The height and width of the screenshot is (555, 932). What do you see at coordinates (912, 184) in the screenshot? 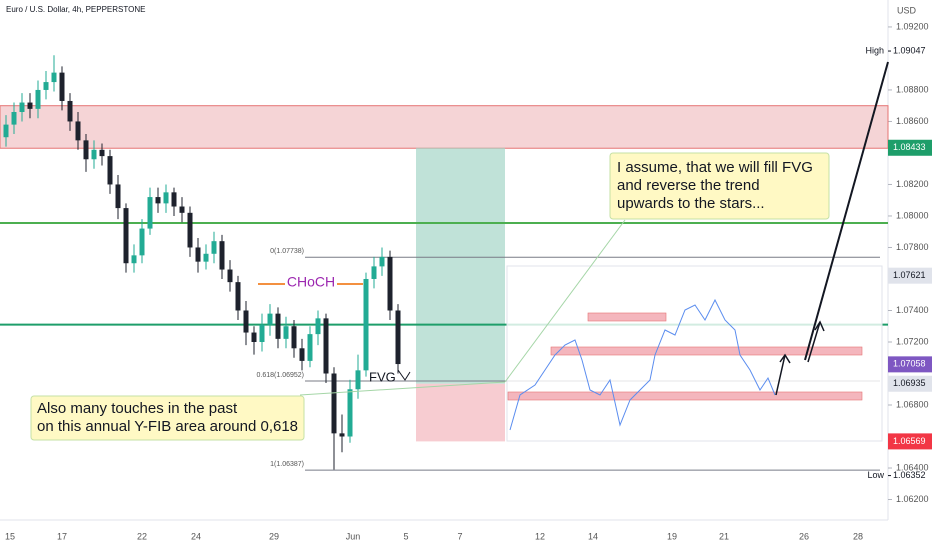
I see `y-tick-label: 1.08200` at bounding box center [912, 184].